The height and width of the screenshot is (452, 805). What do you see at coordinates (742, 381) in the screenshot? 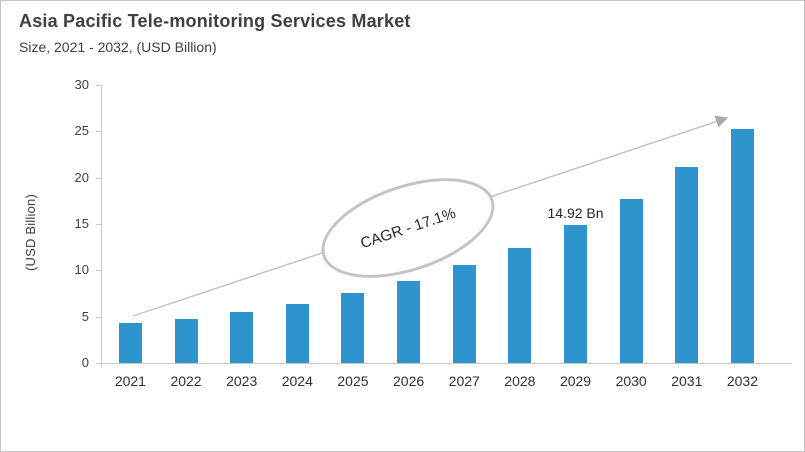
I see `x-tick-label-2032: 2032` at bounding box center [742, 381].